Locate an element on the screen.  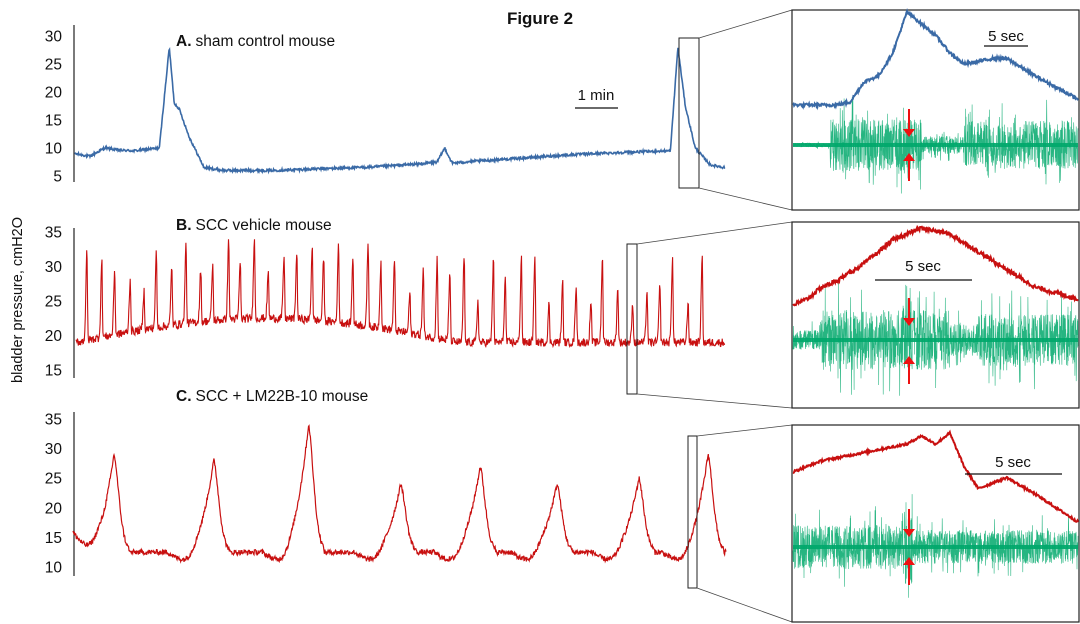
panel-b-inset-emg-trace is located at coordinates (935, 339).